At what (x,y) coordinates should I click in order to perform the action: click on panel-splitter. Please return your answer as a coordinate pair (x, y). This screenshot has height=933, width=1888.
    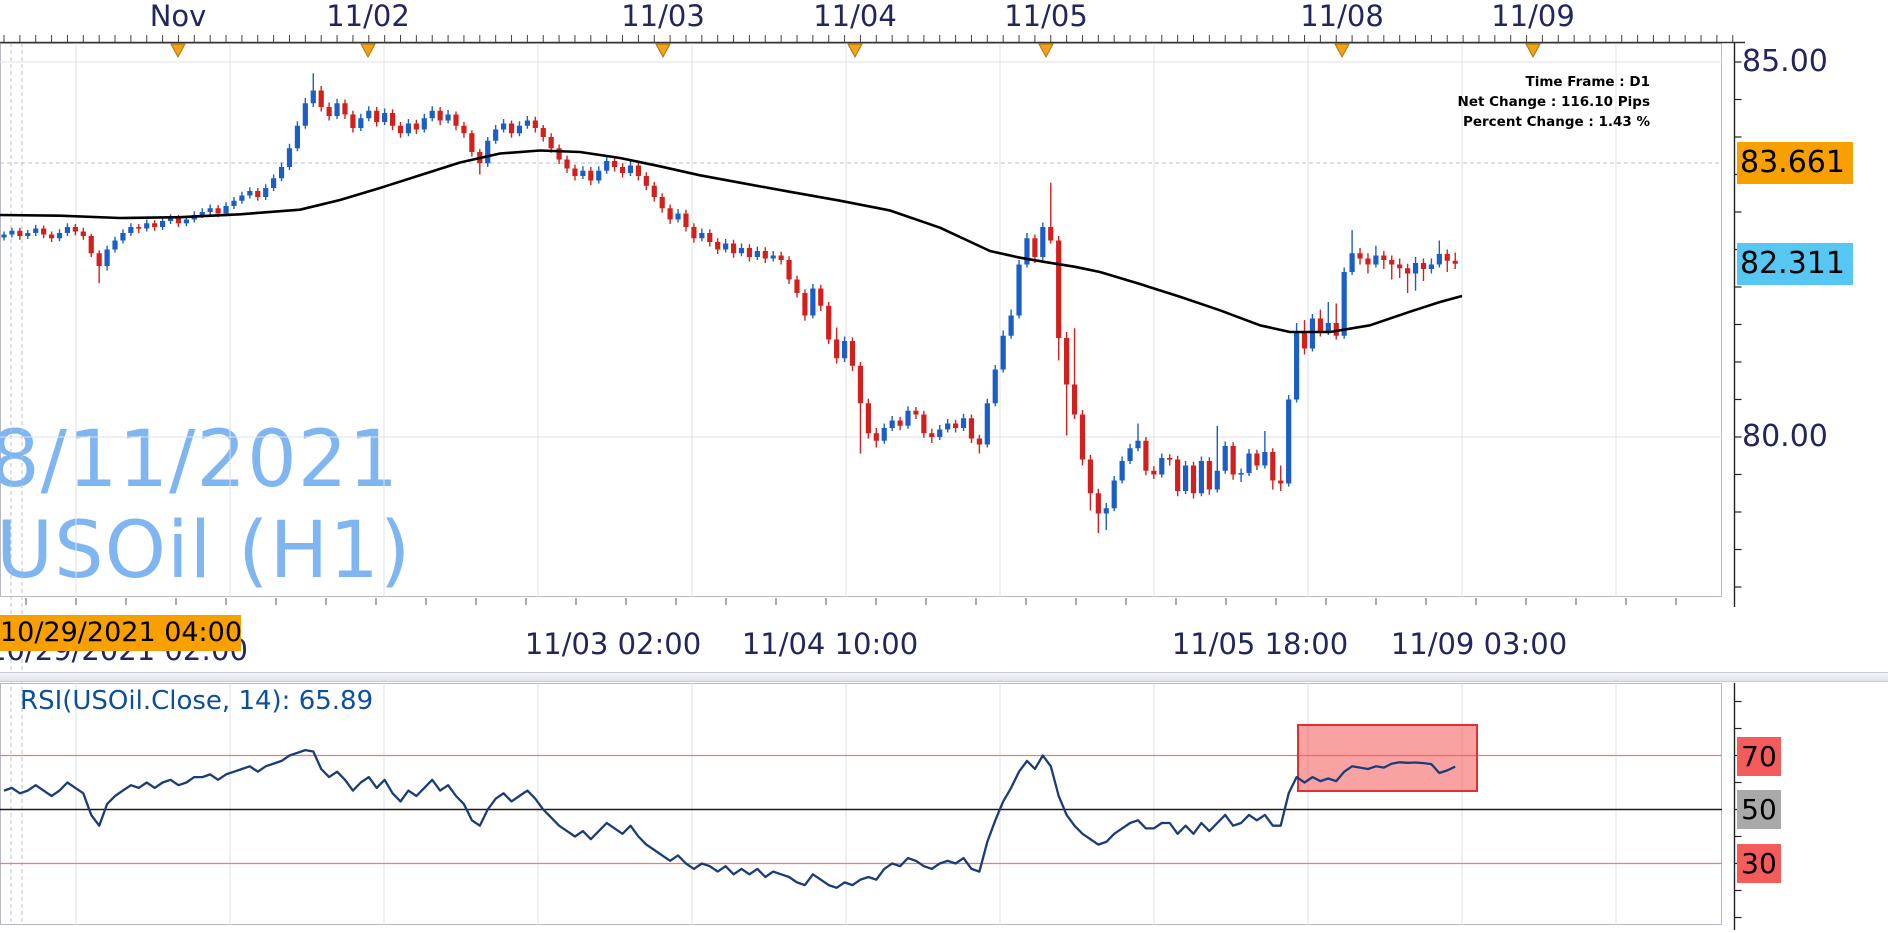
    Looking at the image, I should click on (944, 677).